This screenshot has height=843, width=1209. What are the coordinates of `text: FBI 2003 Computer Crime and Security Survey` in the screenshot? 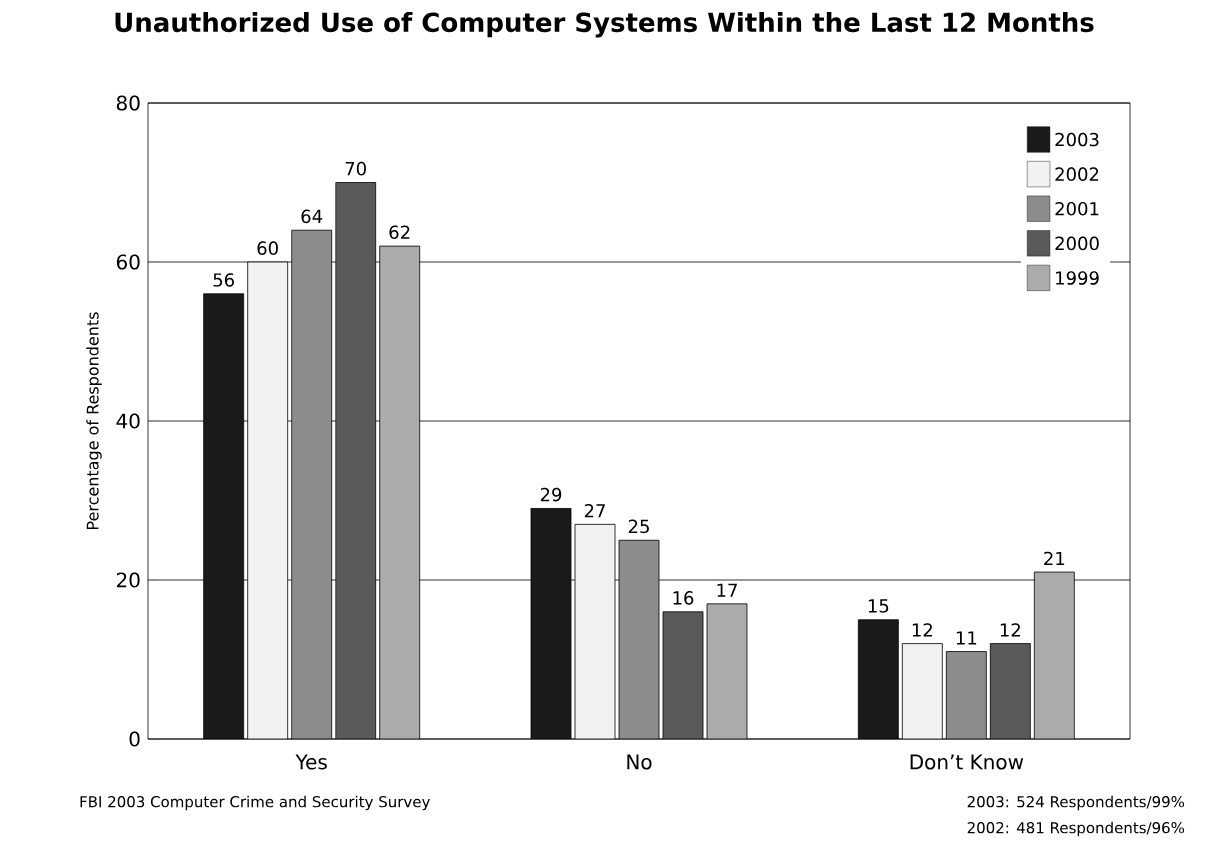 It's located at (255, 803).